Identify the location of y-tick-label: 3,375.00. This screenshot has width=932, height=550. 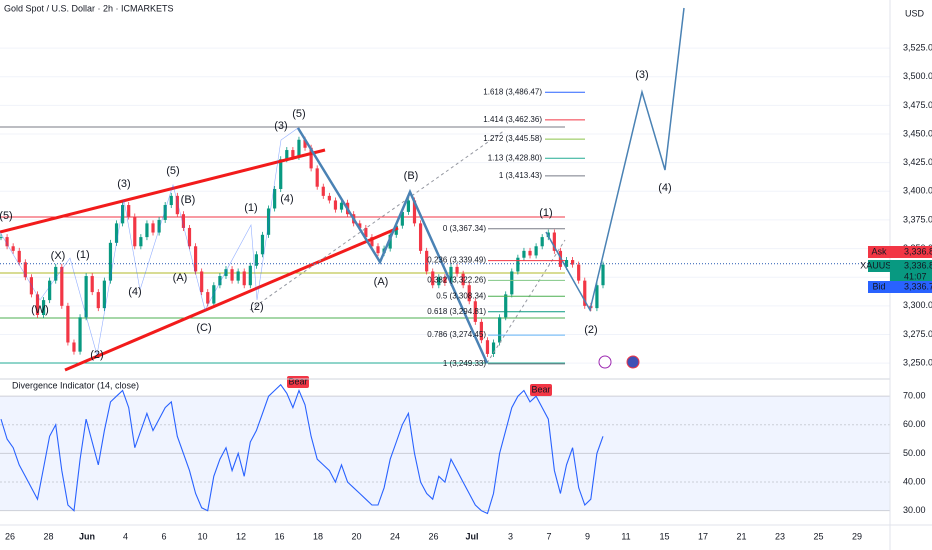
(917, 219).